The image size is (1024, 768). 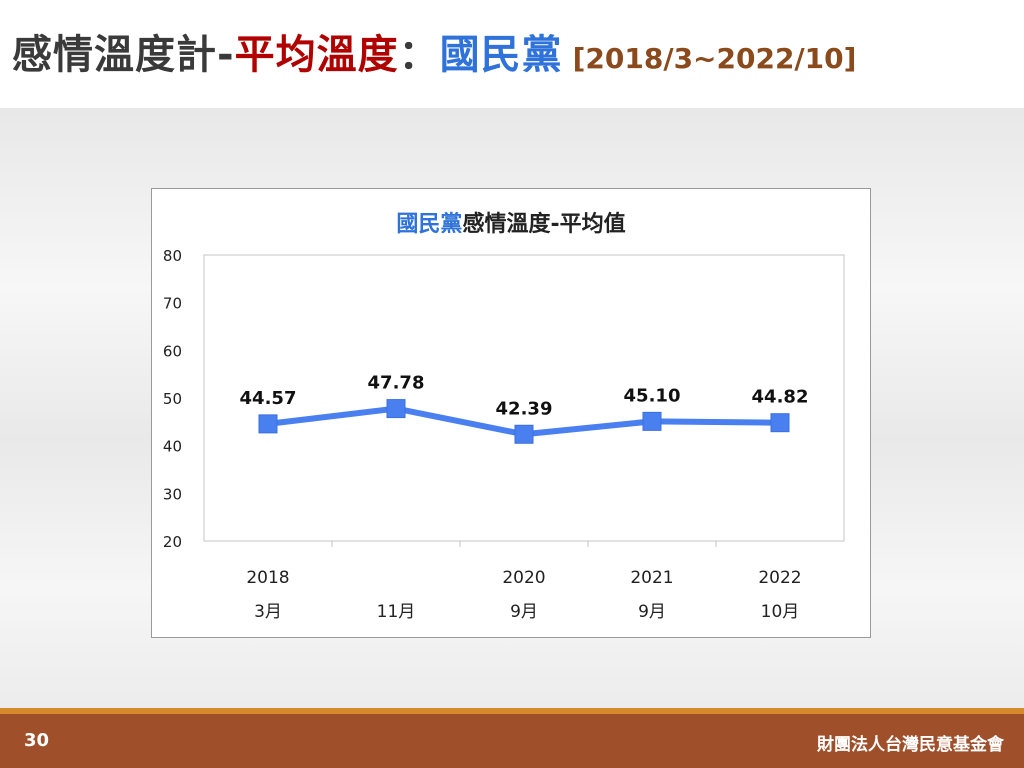 What do you see at coordinates (172, 542) in the screenshot?
I see `y-tick-label: 20` at bounding box center [172, 542].